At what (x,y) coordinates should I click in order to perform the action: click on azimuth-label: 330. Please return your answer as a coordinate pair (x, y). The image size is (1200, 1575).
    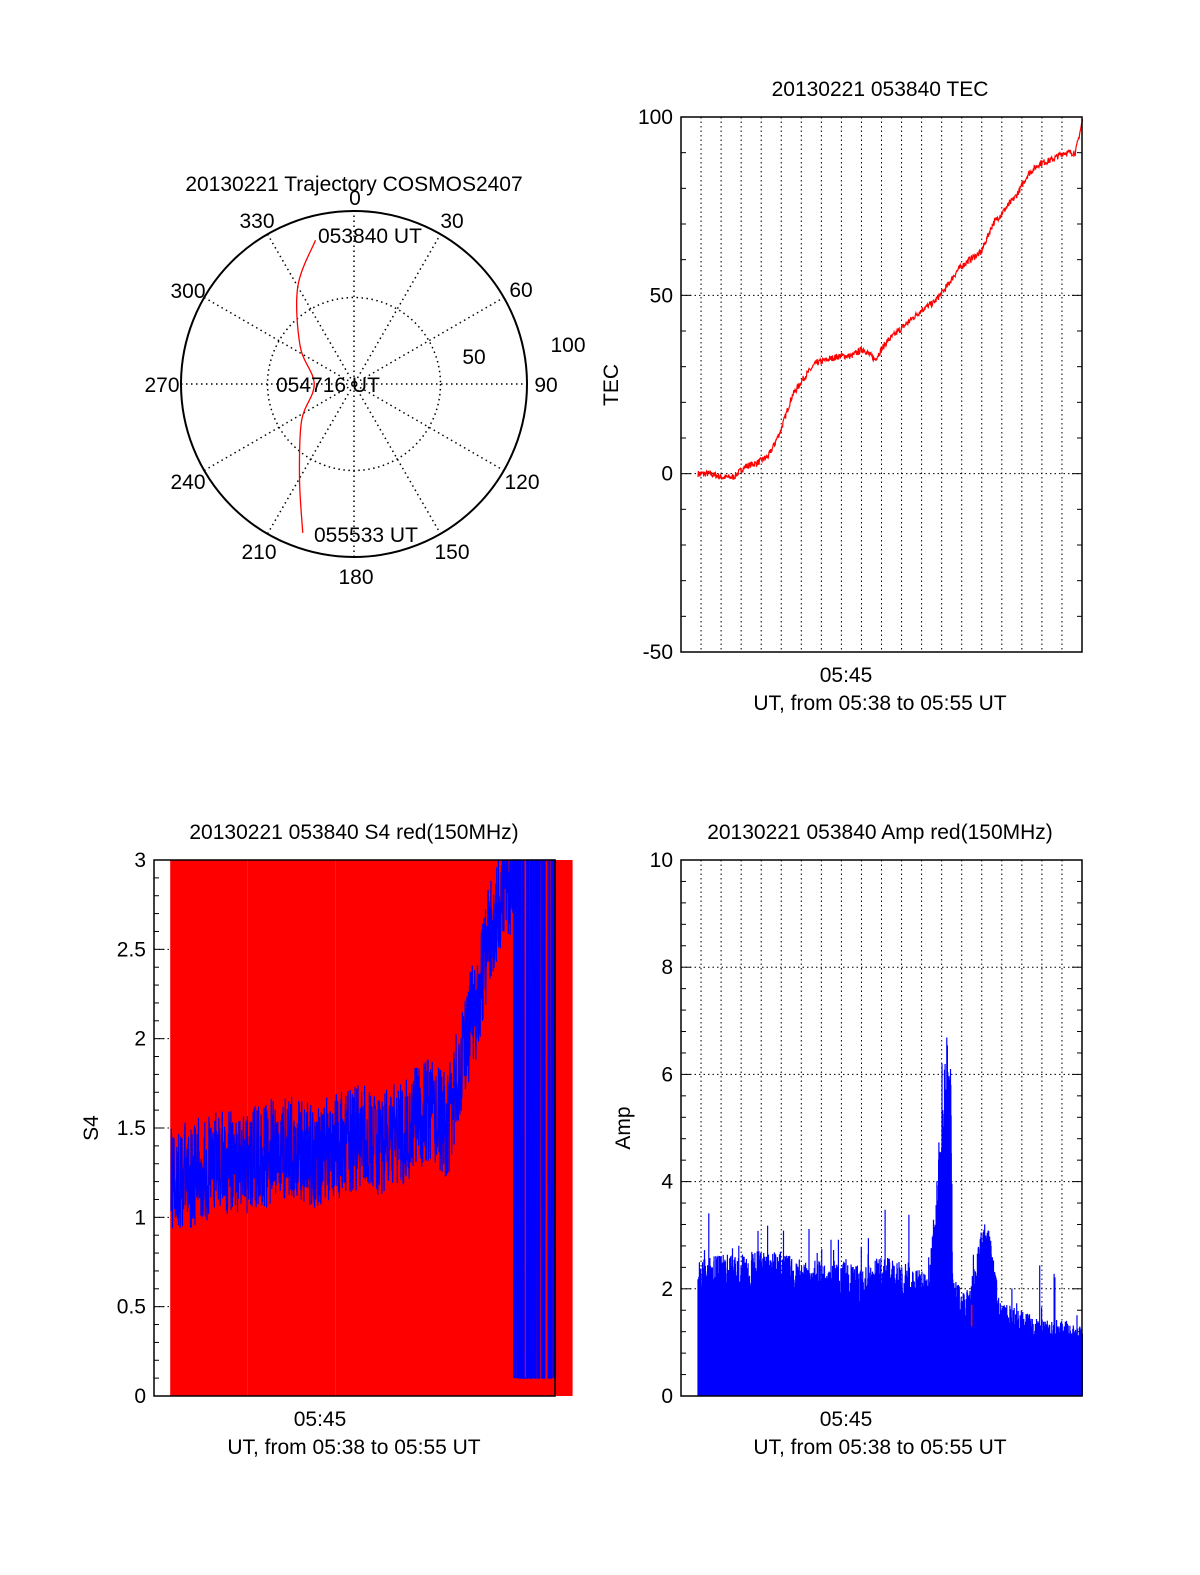
    Looking at the image, I should click on (256, 221).